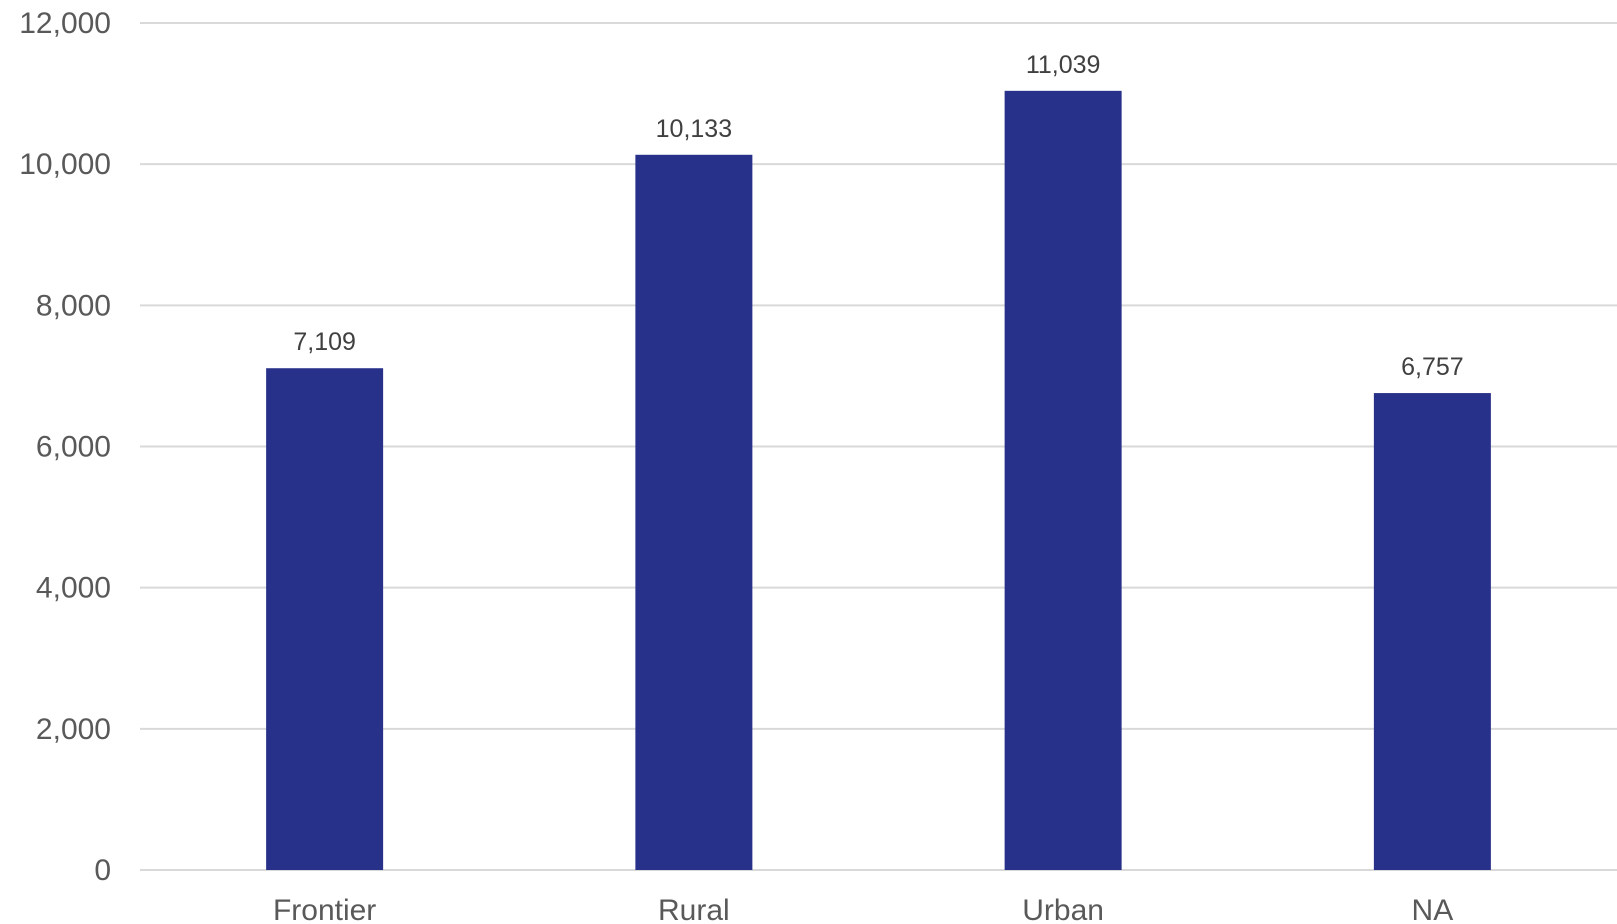  What do you see at coordinates (73, 447) in the screenshot?
I see `y-tick-label: 6,000` at bounding box center [73, 447].